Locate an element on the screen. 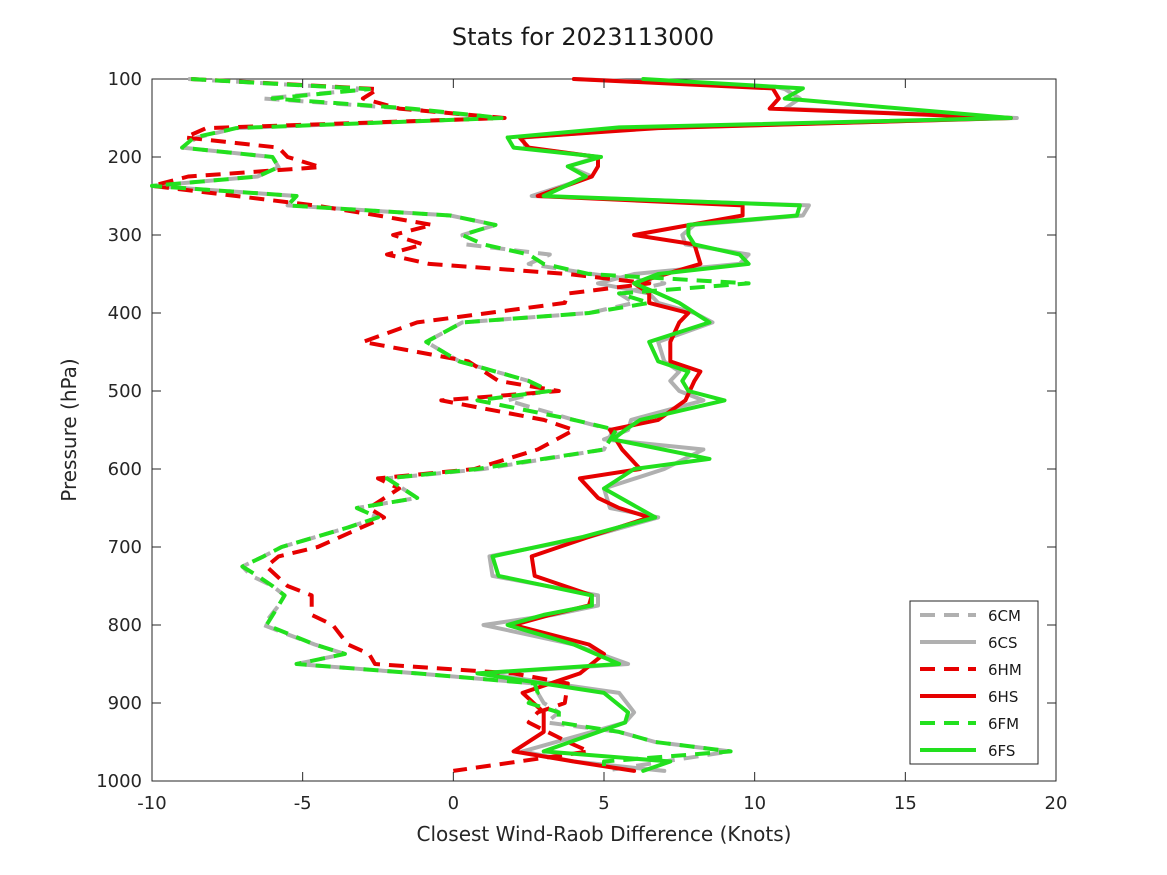 The height and width of the screenshot is (875, 1167). x-axis-label: Closest Wind-Raob Difference (Knots) is located at coordinates (604, 834).